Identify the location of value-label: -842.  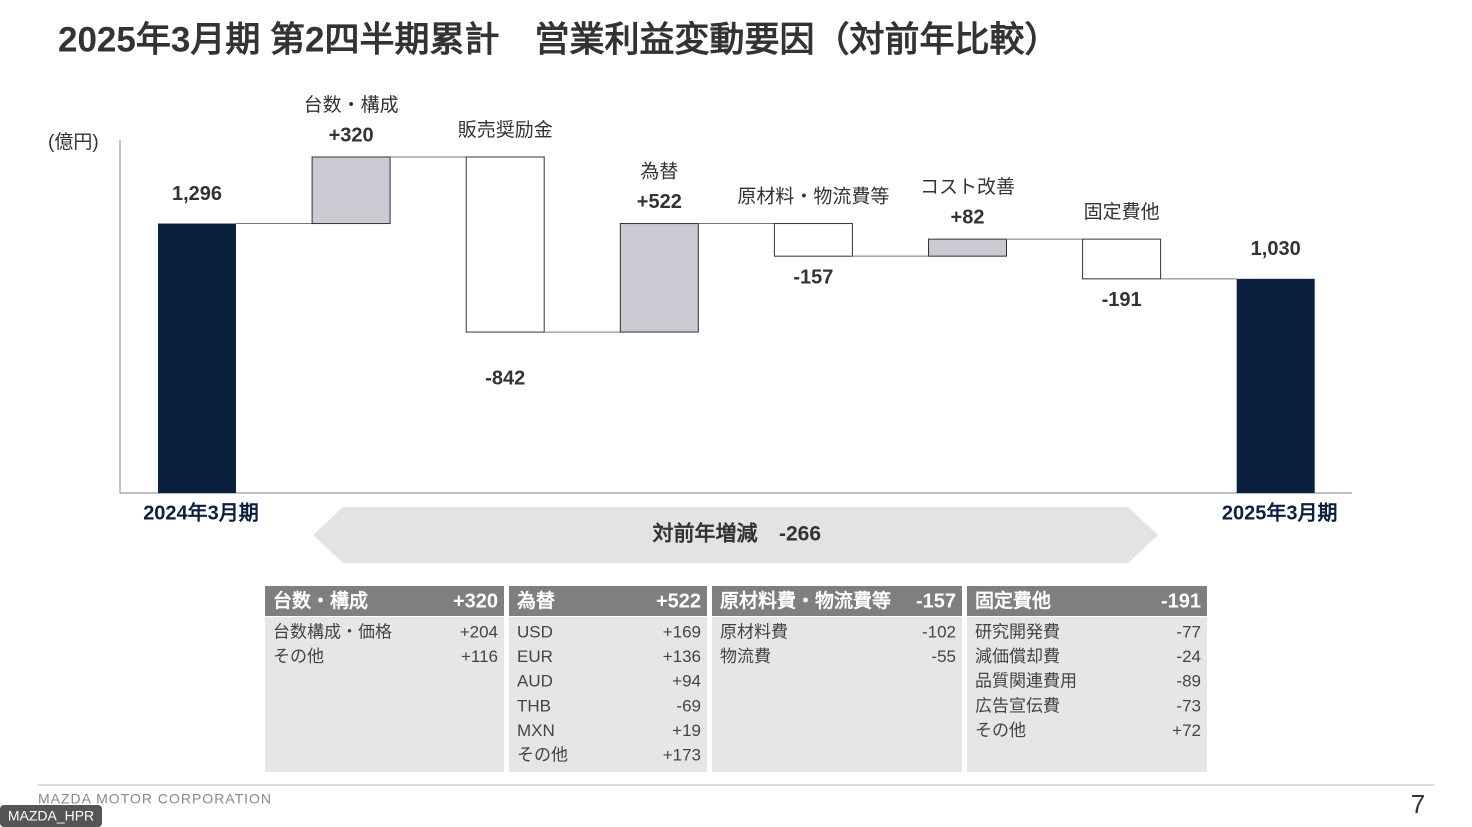
(505, 378).